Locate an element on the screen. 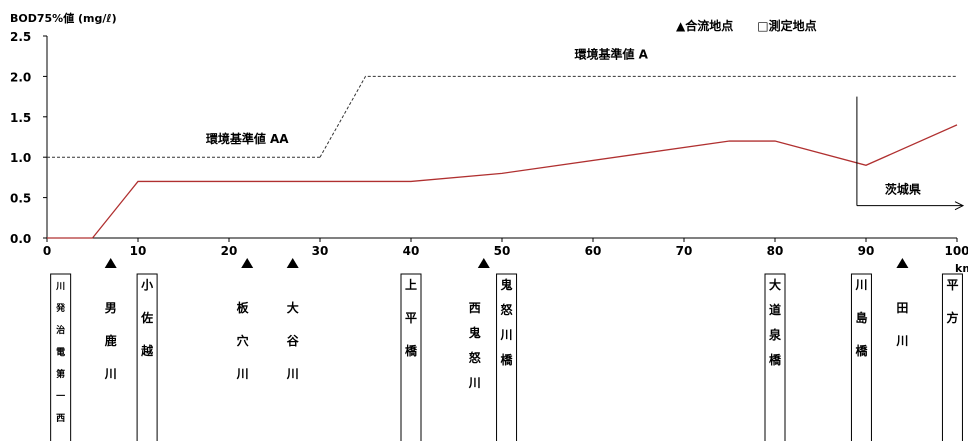 Image resolution: width=968 pixels, height=445 pixels. confluence-river: 田川 is located at coordinates (901, 324).